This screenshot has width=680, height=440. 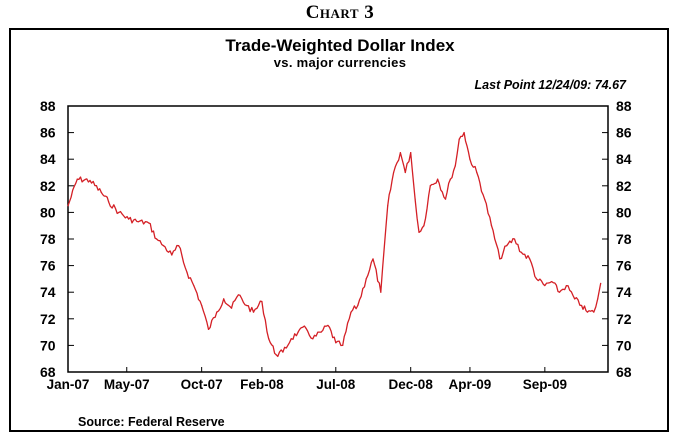 I want to click on y-tick-label-right: 80, so click(x=624, y=212).